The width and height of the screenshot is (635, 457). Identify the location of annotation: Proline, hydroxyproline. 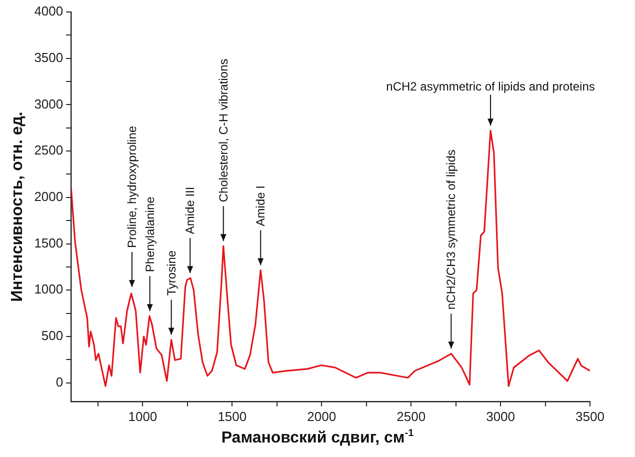
(131, 187).